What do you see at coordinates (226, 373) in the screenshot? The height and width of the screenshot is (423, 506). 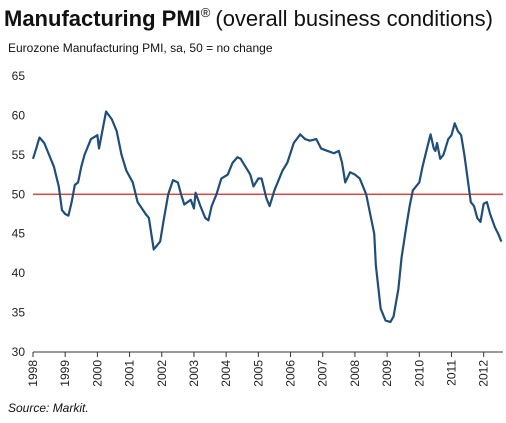 I see `x-tick-label: 2004` at bounding box center [226, 373].